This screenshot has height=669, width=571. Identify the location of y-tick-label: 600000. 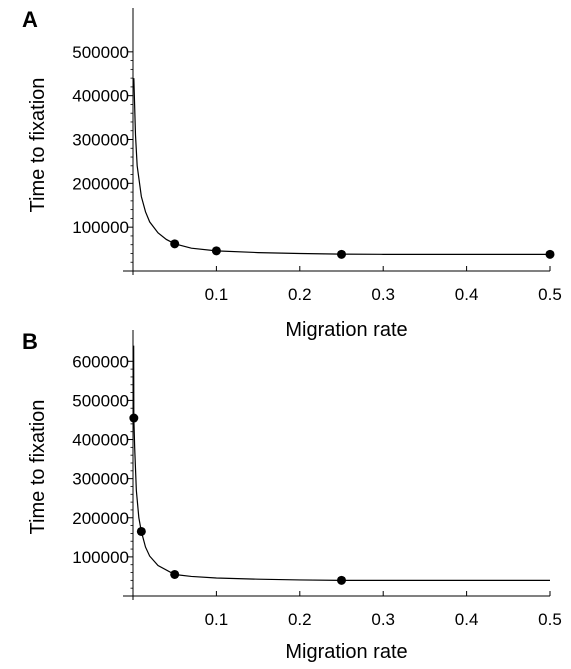
(100, 361).